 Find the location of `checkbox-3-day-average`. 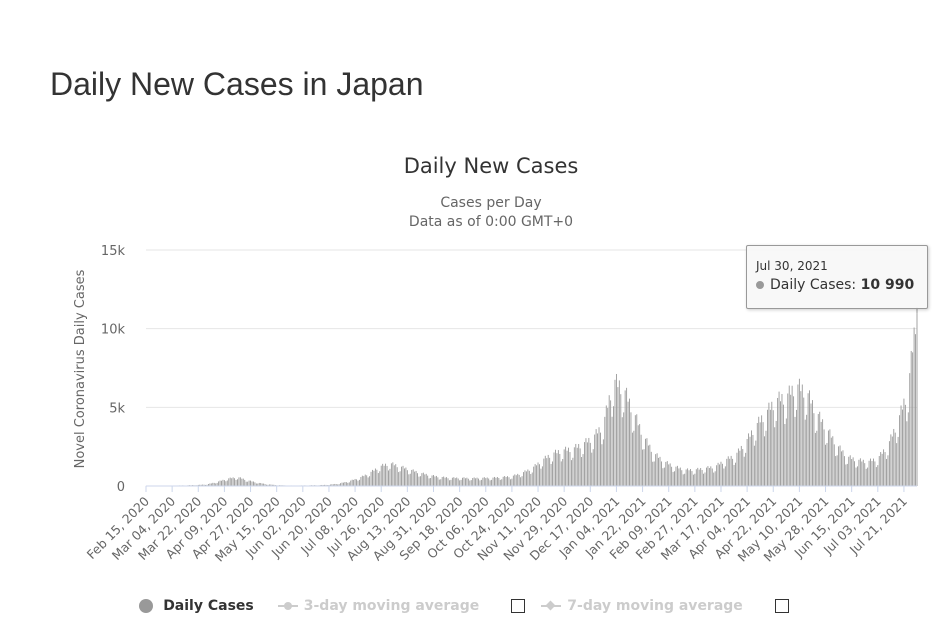

checkbox-3-day-average is located at coordinates (518, 606).